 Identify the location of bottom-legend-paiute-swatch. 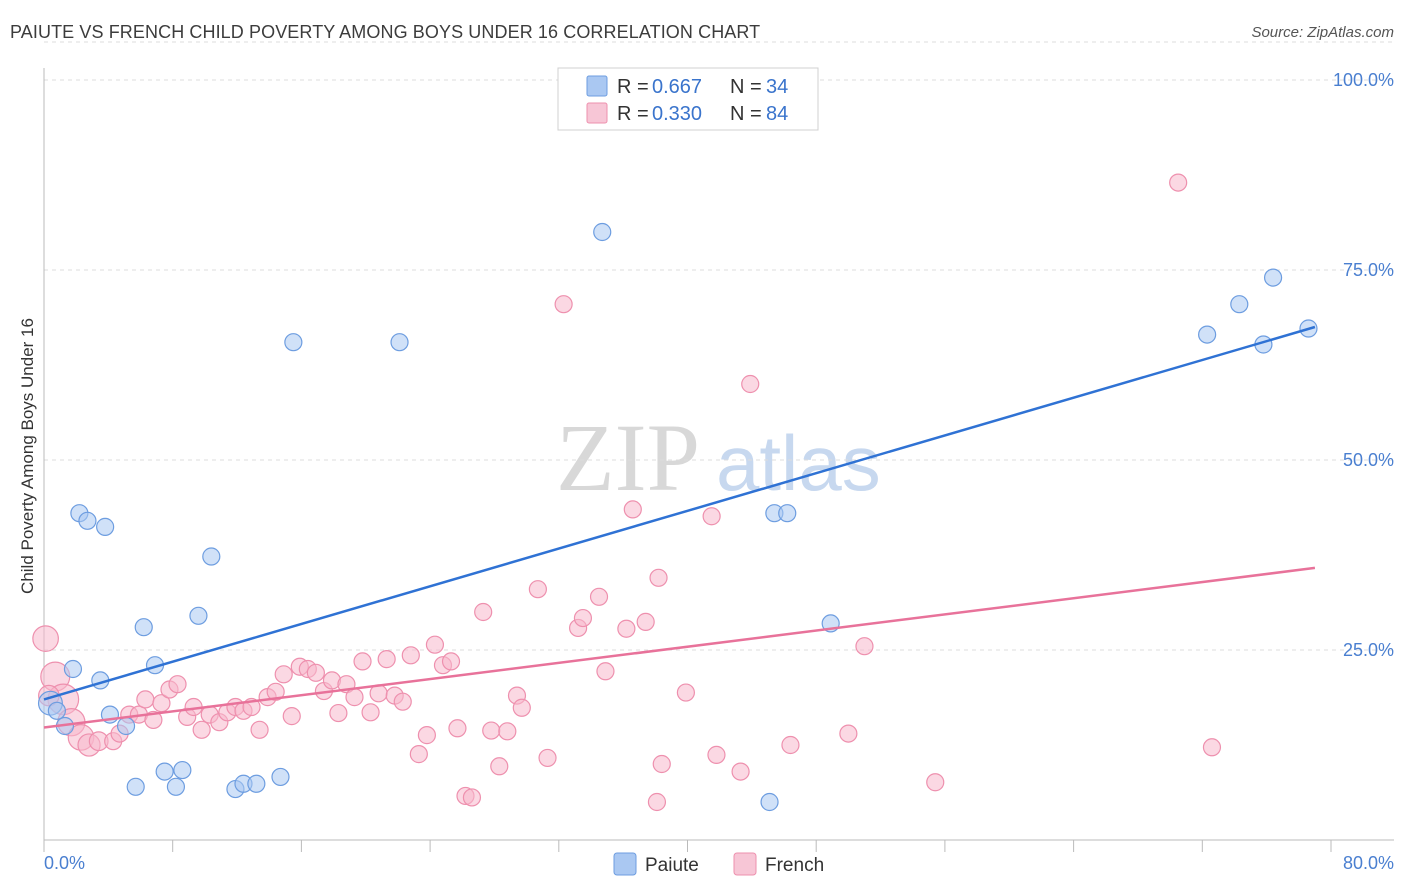
(625, 864).